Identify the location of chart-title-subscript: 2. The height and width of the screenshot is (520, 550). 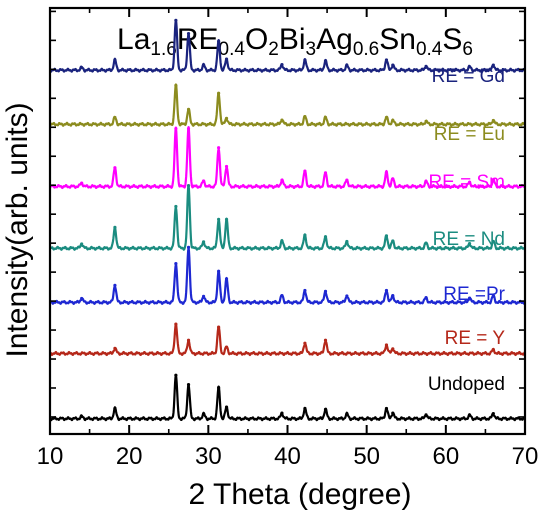
(273, 49).